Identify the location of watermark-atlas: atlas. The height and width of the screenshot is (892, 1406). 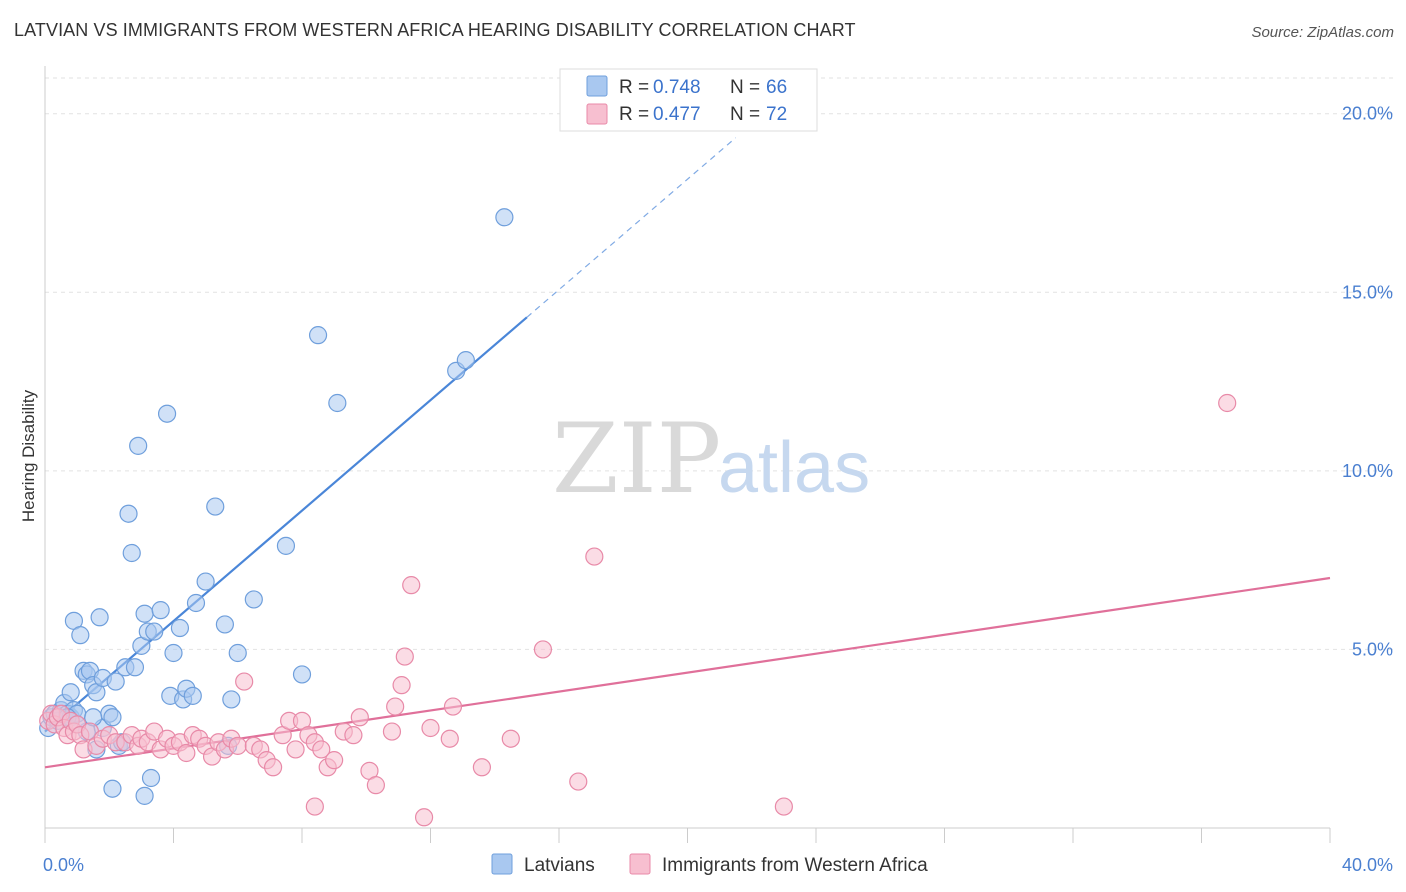
(794, 468).